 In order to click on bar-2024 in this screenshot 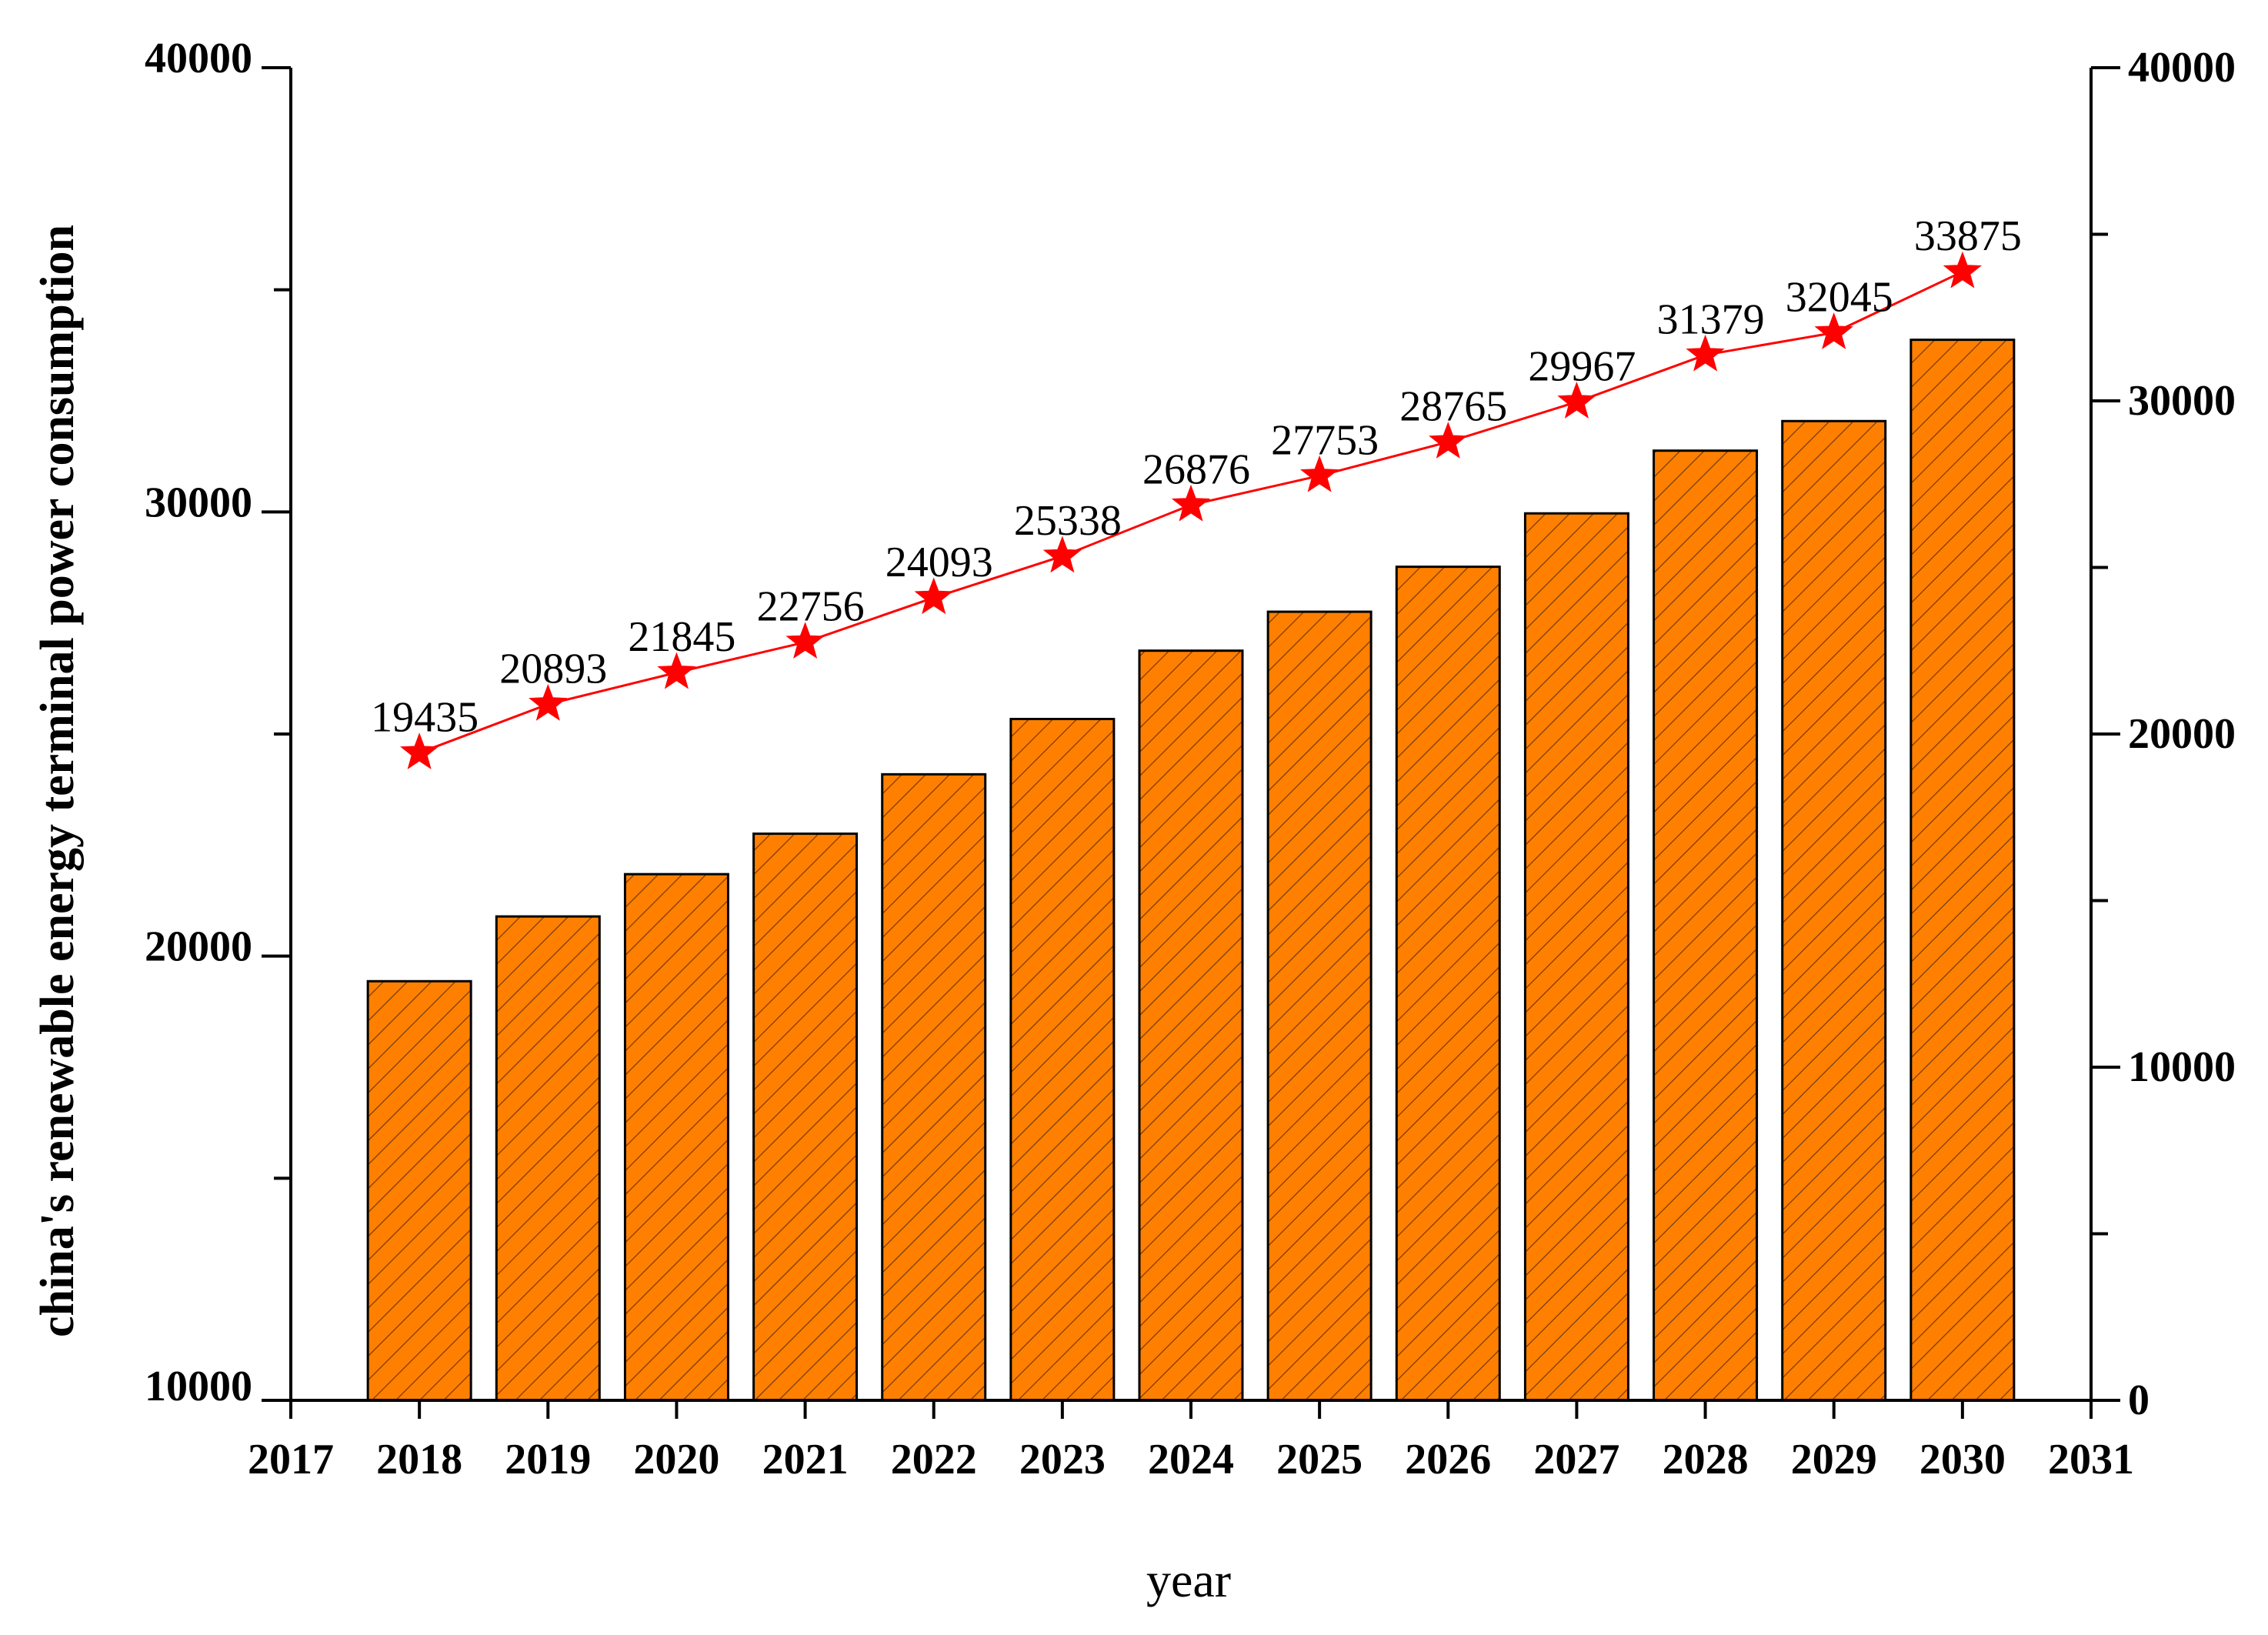, I will do `click(1191, 1025)`.